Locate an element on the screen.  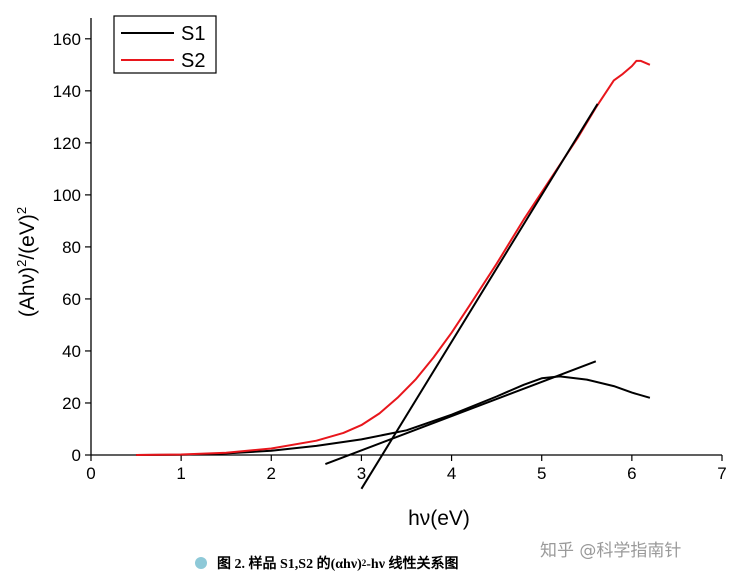
legend-label-s2: S2 is located at coordinates (193, 61).